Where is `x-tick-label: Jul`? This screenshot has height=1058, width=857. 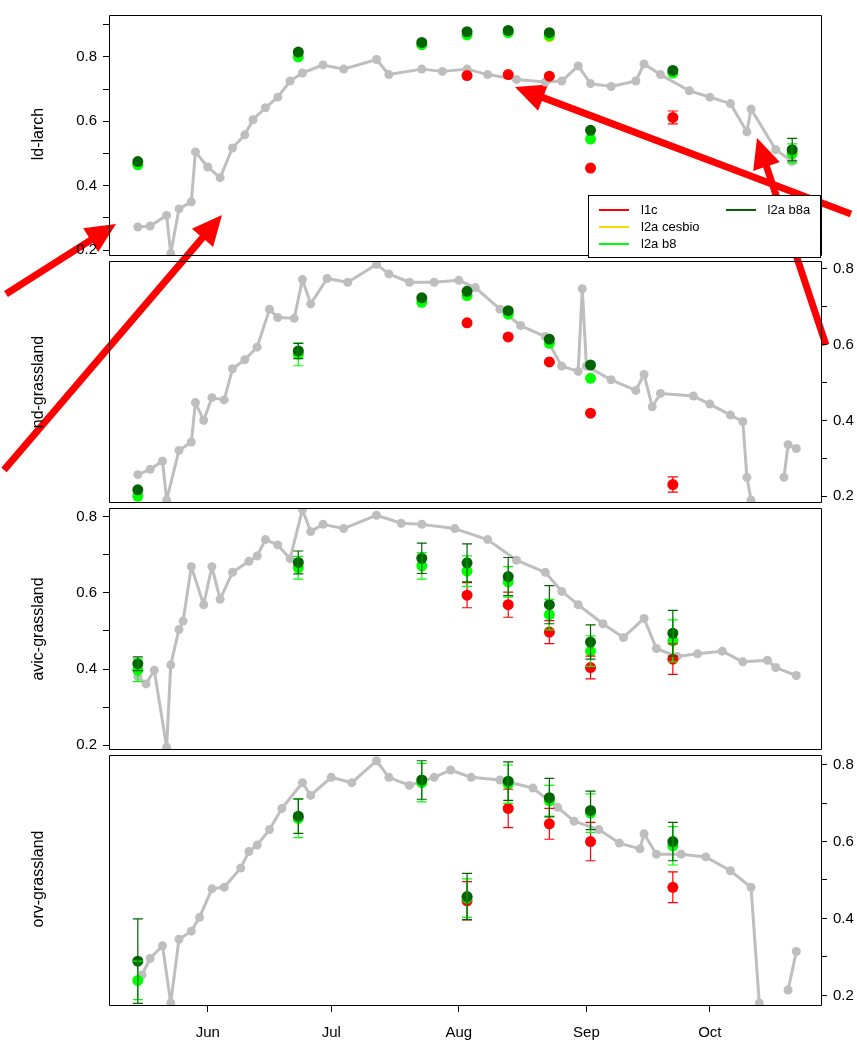 x-tick-label: Jul is located at coordinates (331, 1032).